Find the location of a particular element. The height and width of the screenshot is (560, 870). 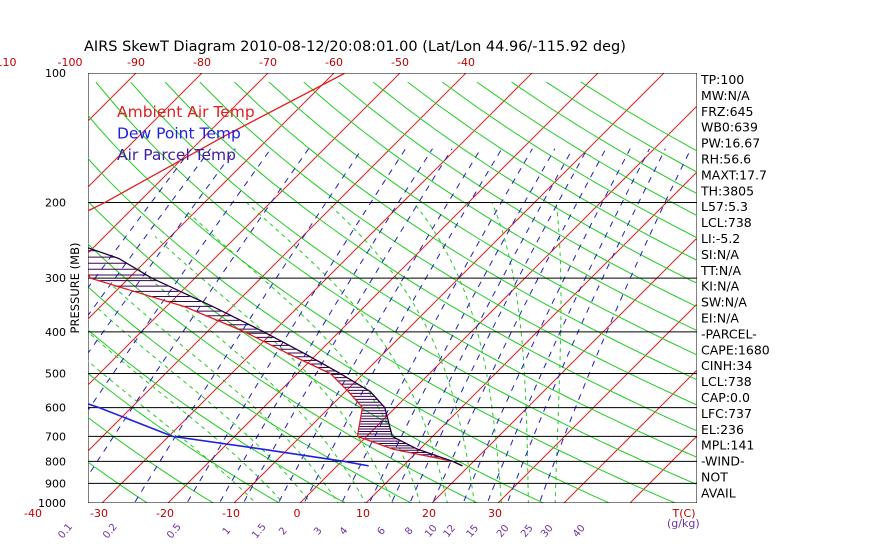

dewpoint-line is located at coordinates (228, 435).